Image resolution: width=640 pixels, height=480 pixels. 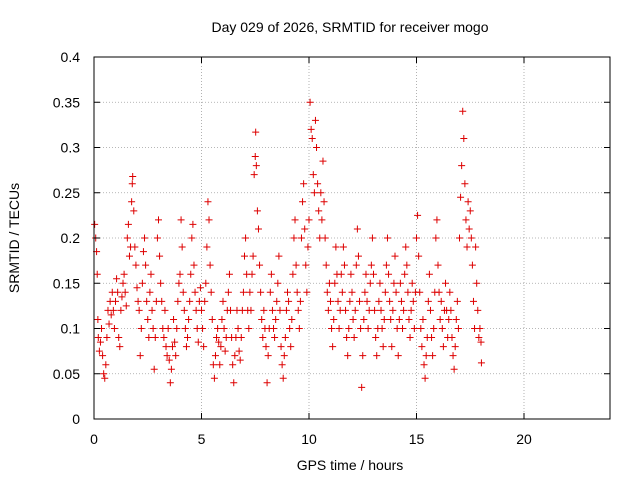 I want to click on y-tick-label: 0.1, so click(x=71, y=329).